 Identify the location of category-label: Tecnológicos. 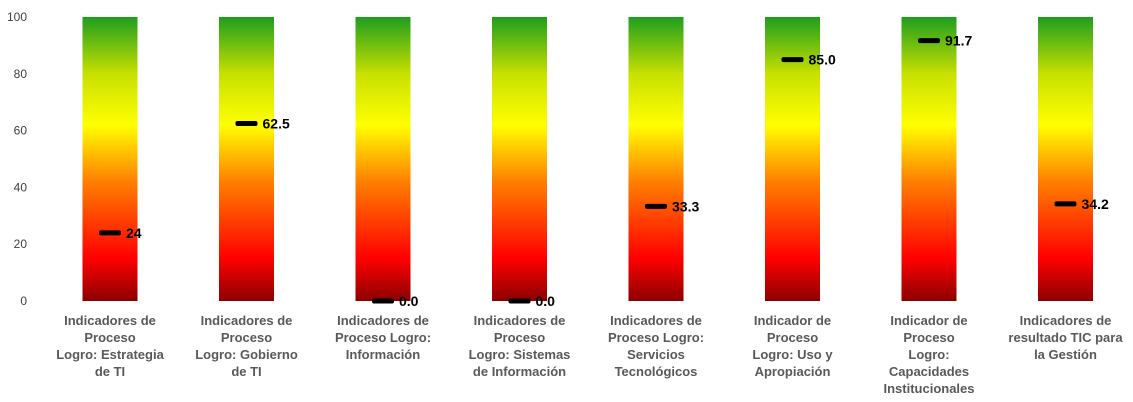
(656, 371).